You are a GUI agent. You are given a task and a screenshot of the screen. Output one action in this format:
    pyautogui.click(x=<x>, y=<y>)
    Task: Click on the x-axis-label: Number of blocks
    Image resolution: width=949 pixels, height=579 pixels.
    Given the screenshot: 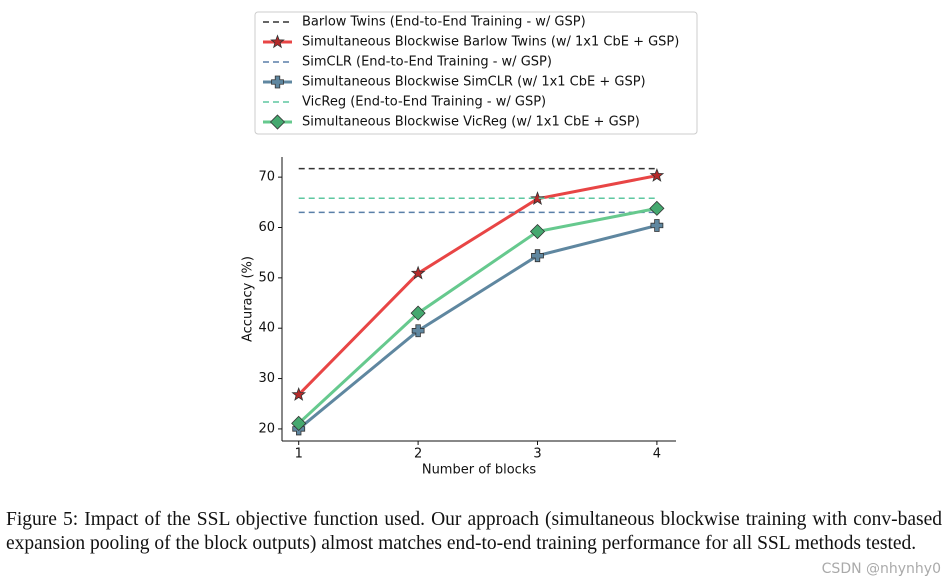 What is the action you would take?
    pyautogui.click(x=479, y=470)
    